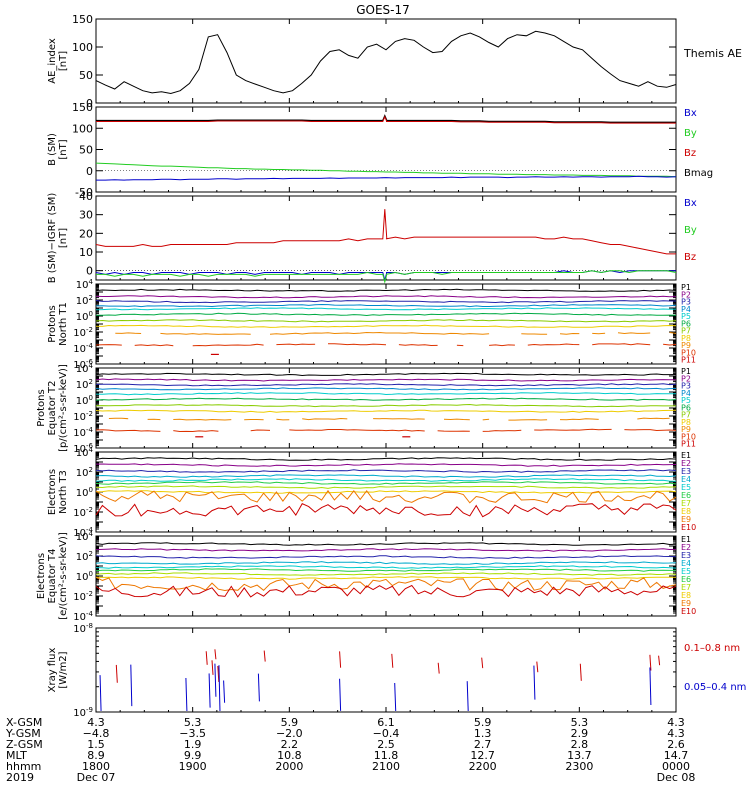  What do you see at coordinates (96, 733) in the screenshot?
I see `axis-cell: −4.8` at bounding box center [96, 733].